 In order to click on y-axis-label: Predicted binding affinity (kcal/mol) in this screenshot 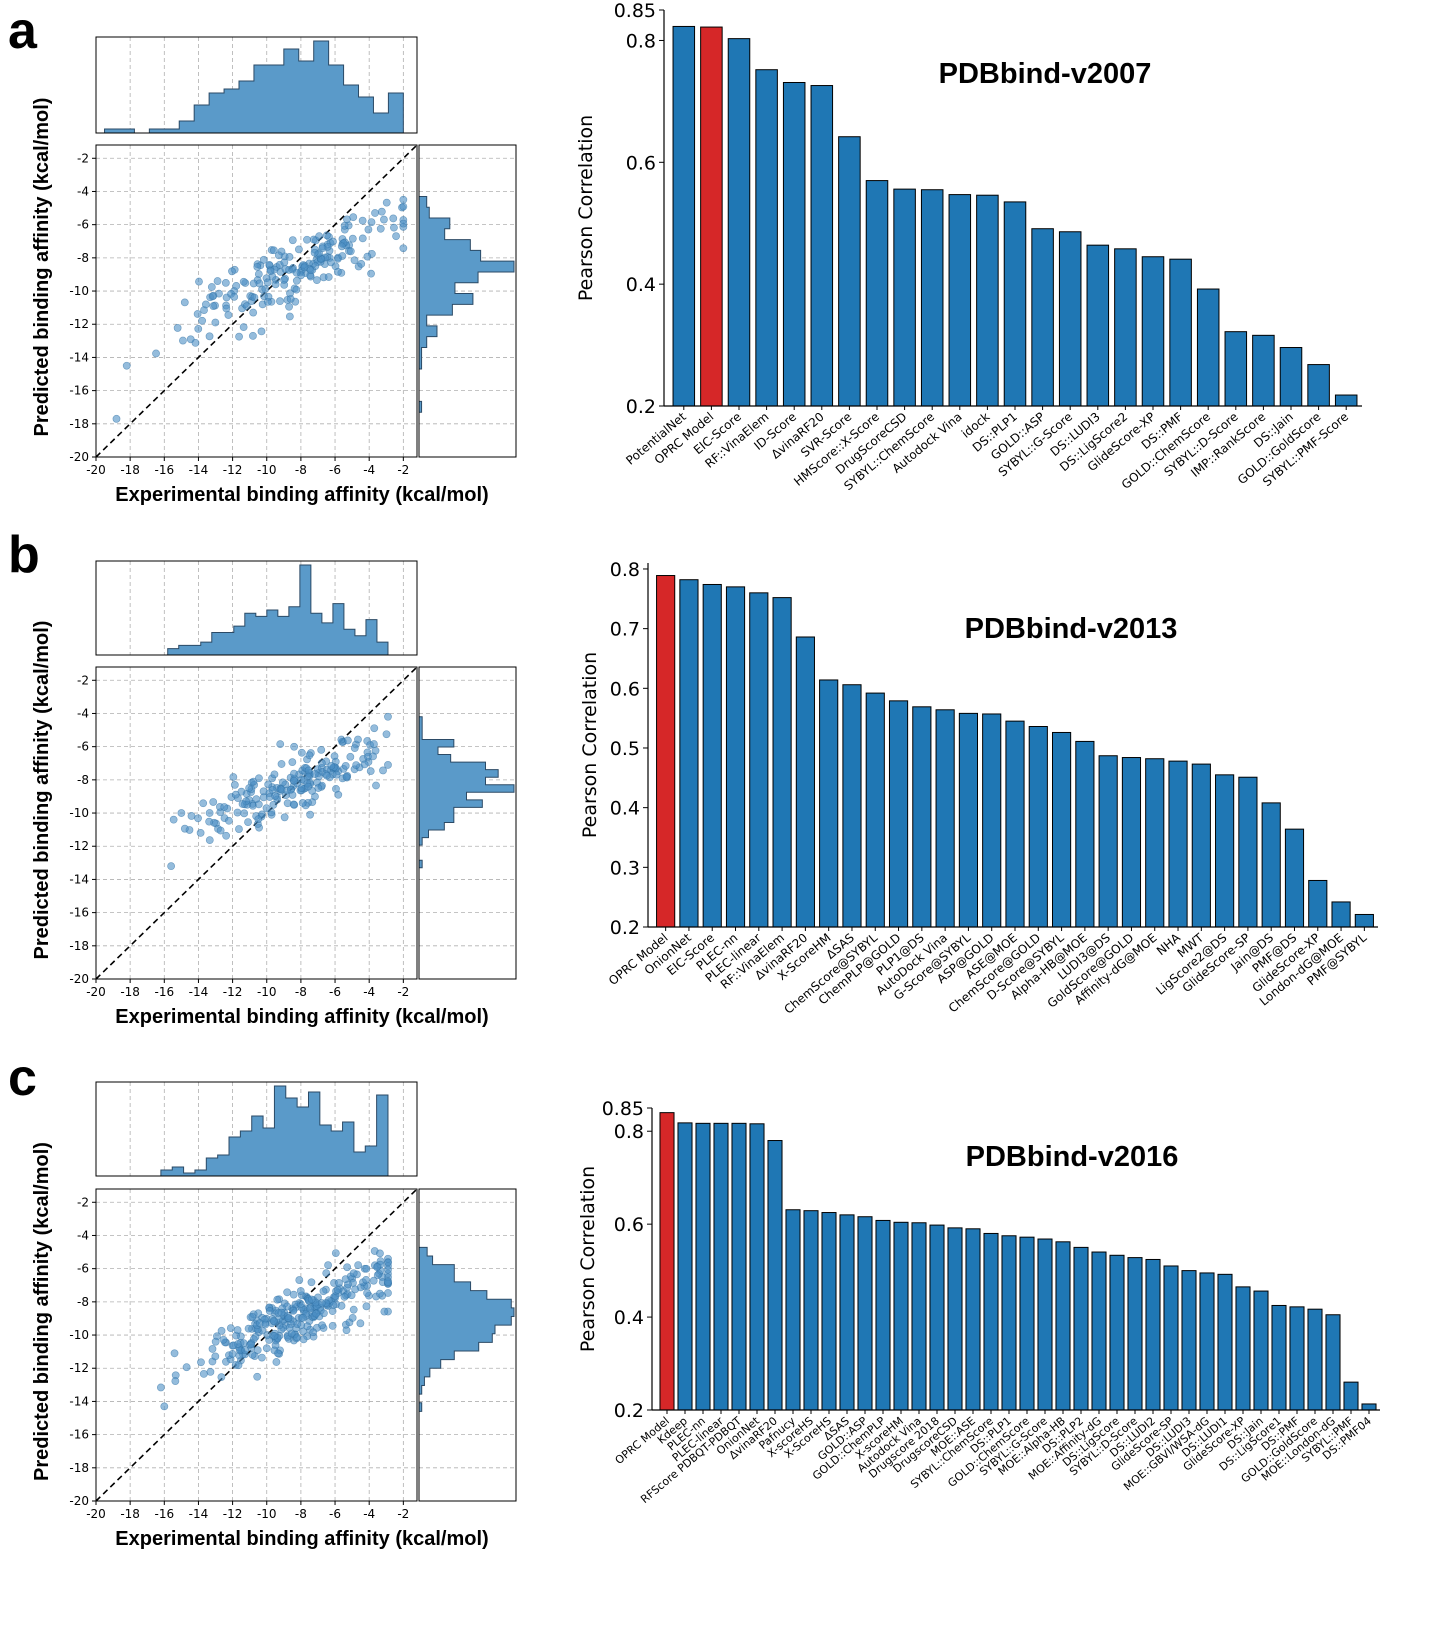, I will do `click(42, 267)`.